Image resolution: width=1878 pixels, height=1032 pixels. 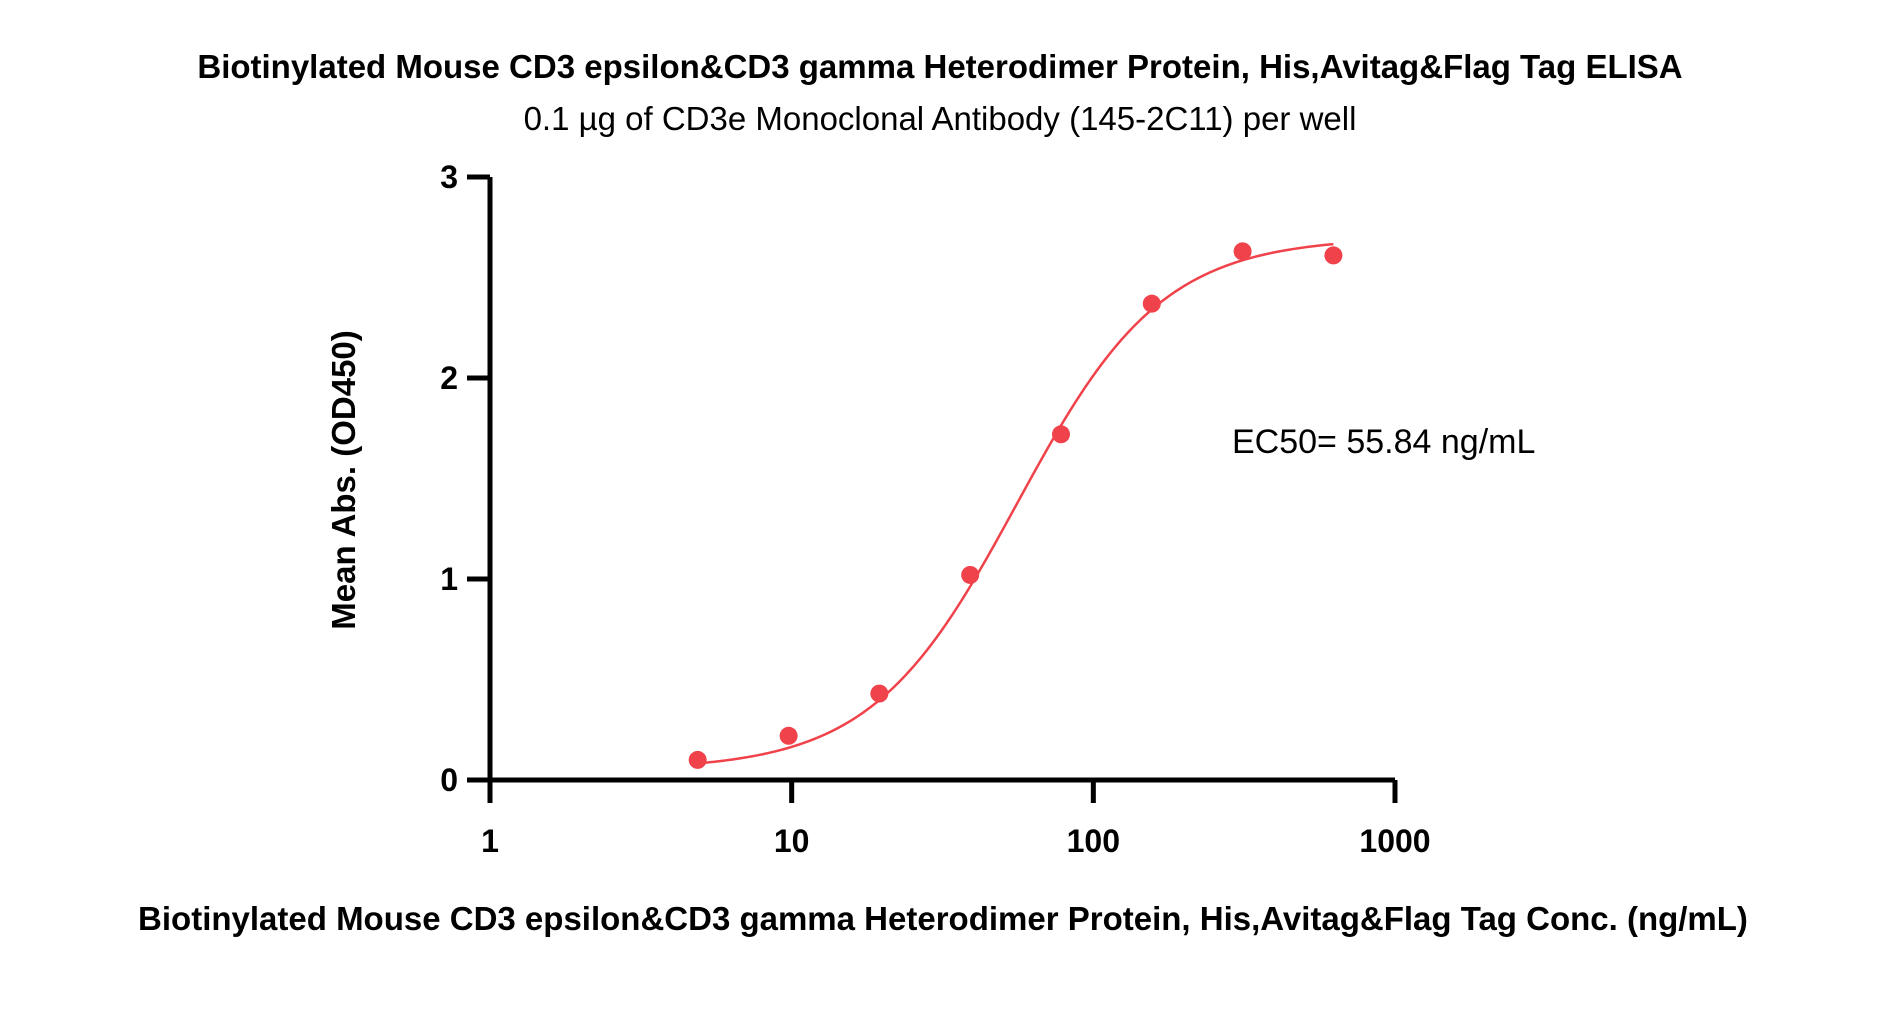 I want to click on y-tick-label: 2, so click(x=449, y=378).